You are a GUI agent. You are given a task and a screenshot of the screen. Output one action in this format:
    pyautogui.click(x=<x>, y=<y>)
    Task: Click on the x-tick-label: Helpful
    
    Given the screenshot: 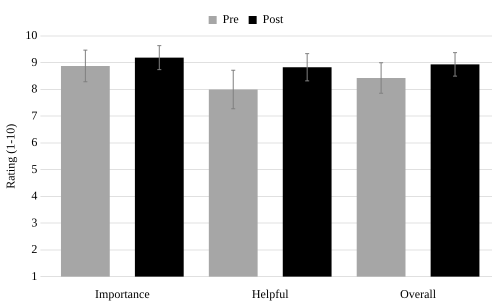 What is the action you would take?
    pyautogui.click(x=271, y=293)
    